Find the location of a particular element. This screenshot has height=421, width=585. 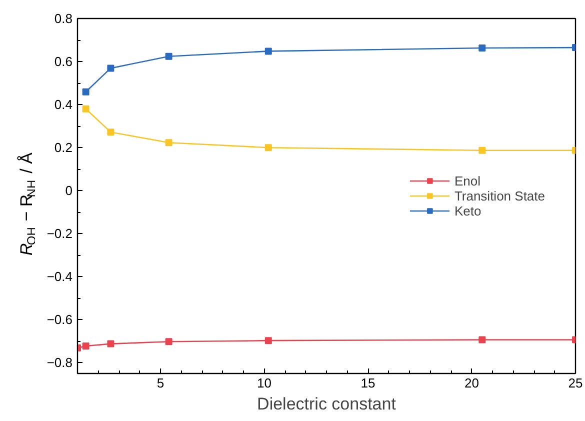

y-tick-label: 0.4 is located at coordinates (63, 104).